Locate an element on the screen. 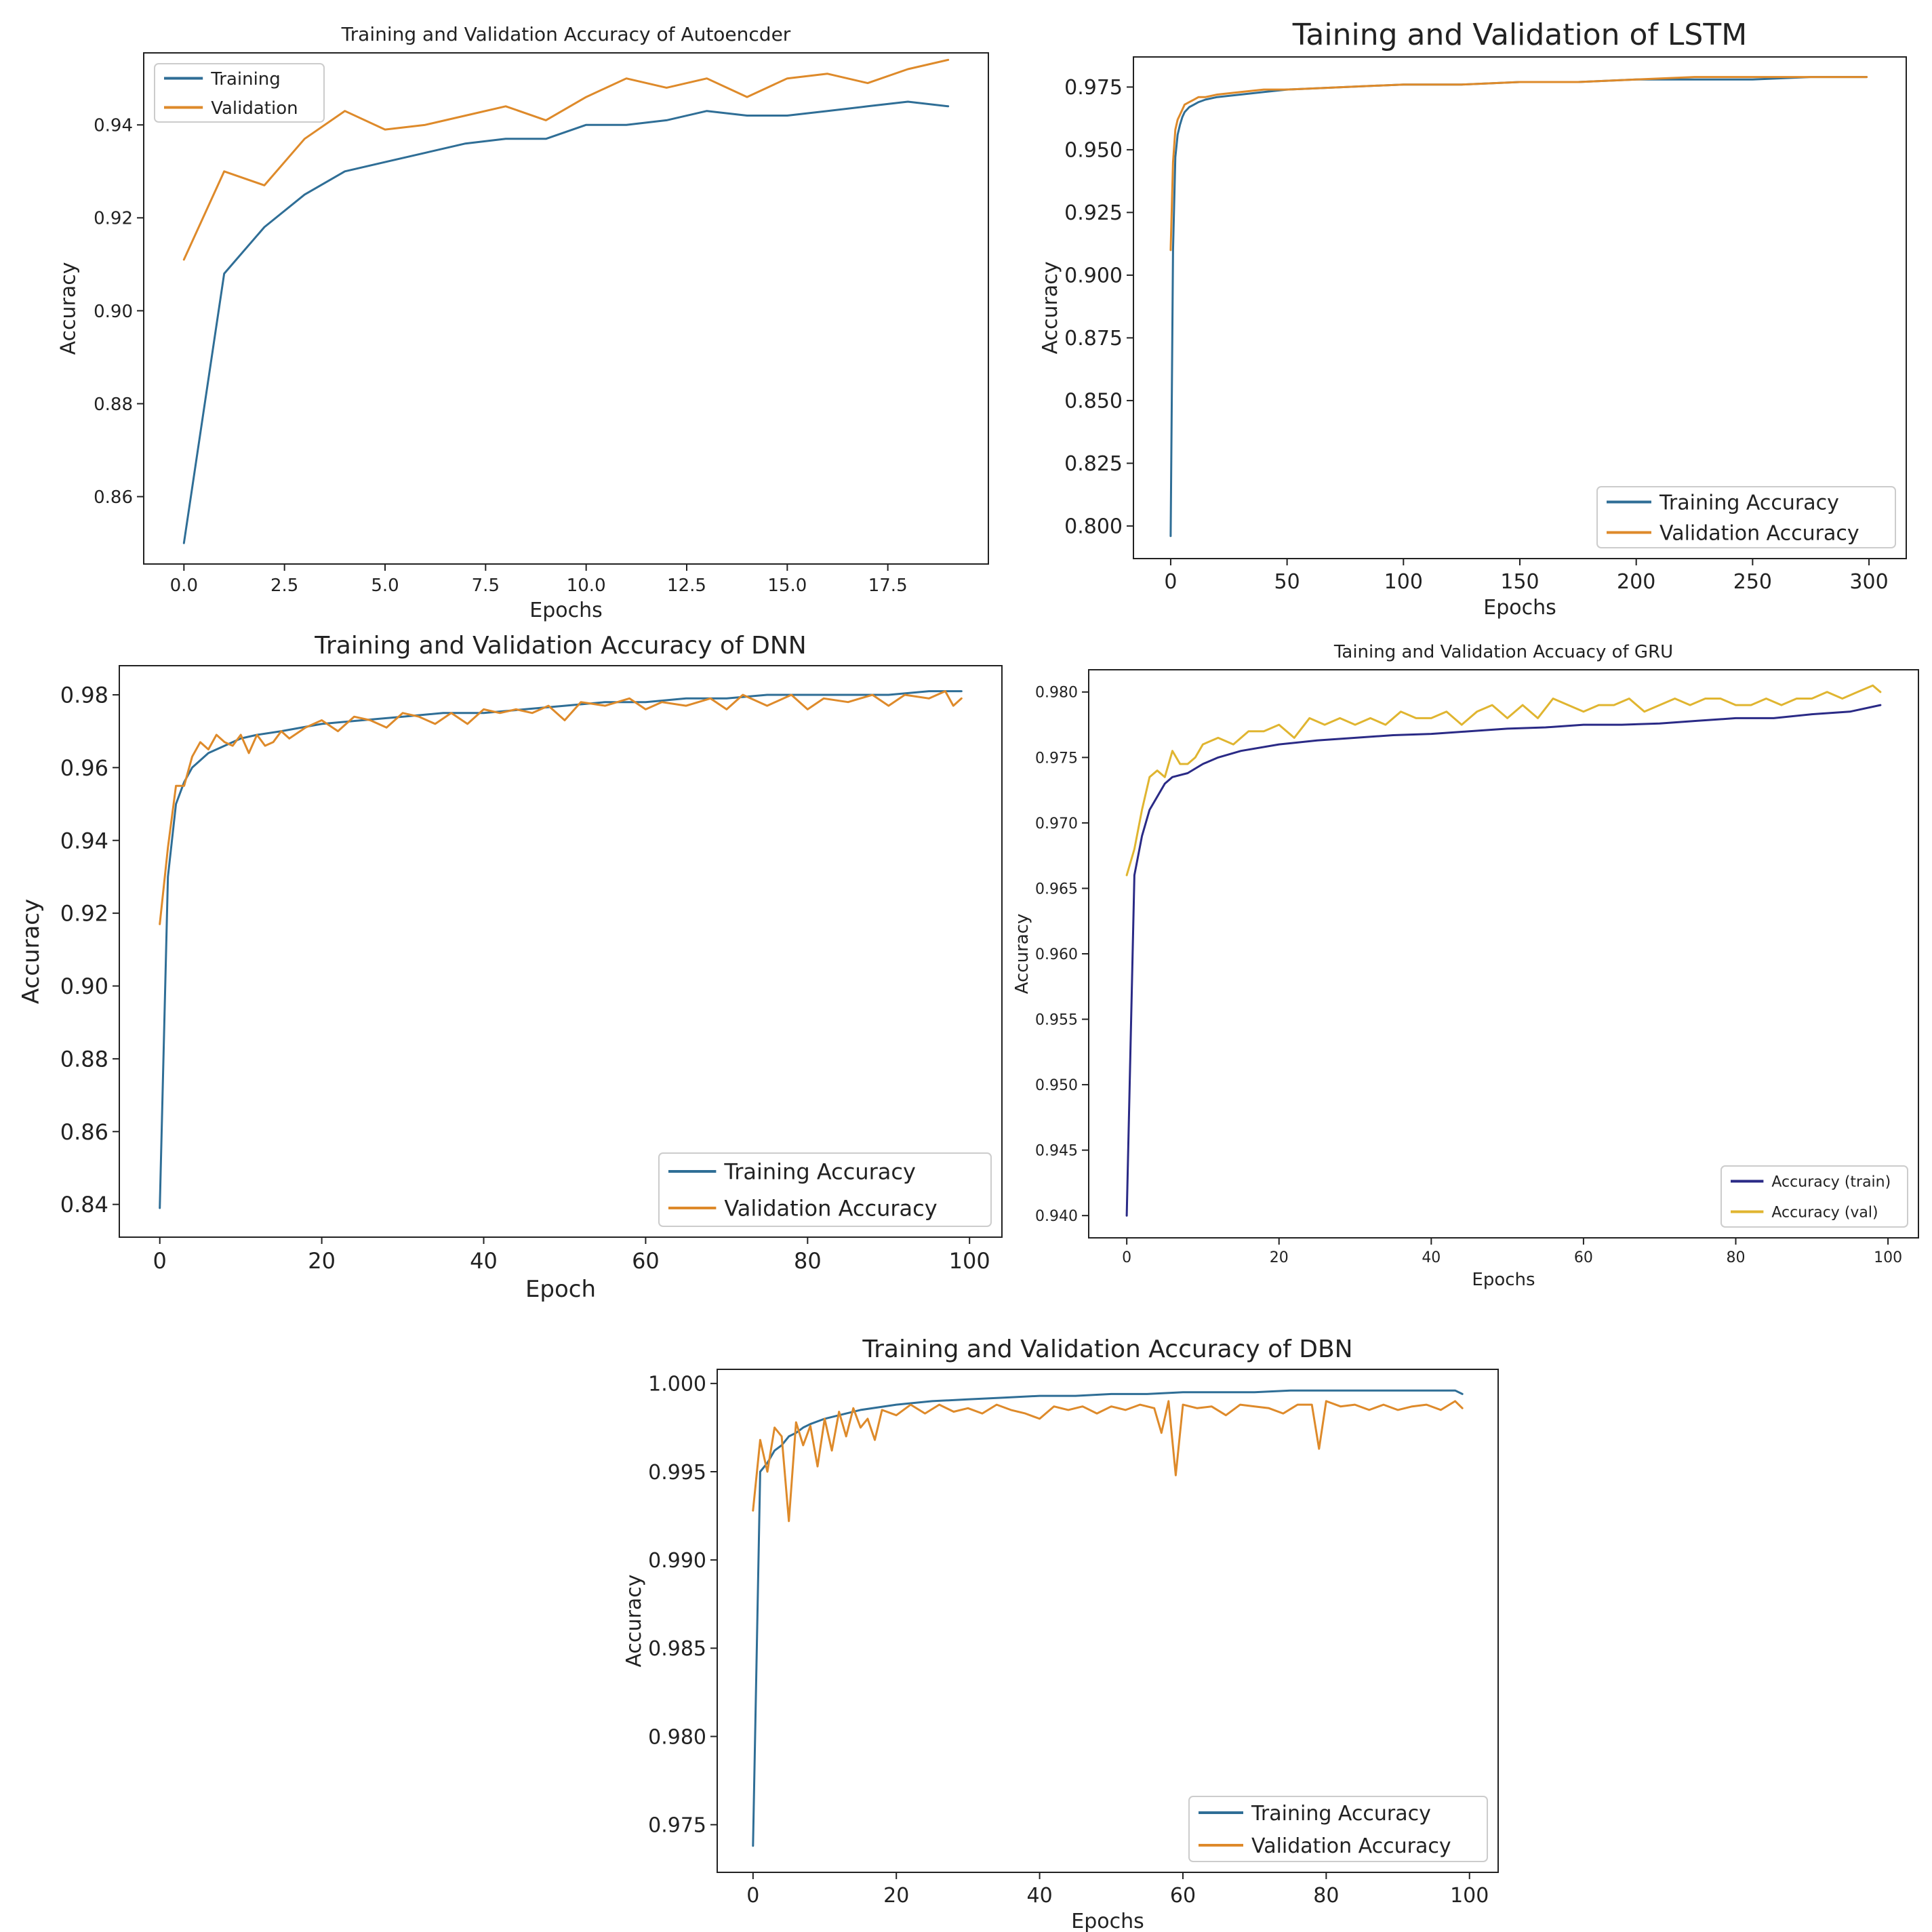  autoencoder-legend-label: Training is located at coordinates (245, 79).